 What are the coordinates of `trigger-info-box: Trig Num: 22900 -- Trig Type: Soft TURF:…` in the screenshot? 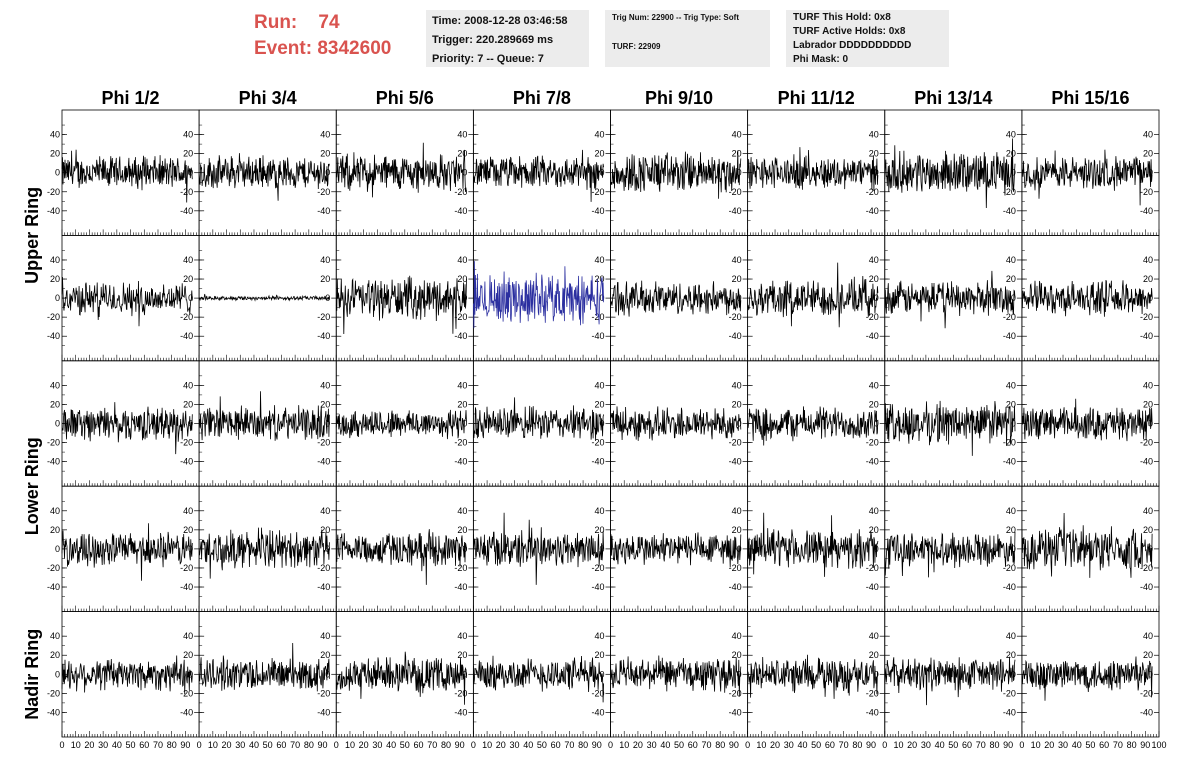 It's located at (687, 38).